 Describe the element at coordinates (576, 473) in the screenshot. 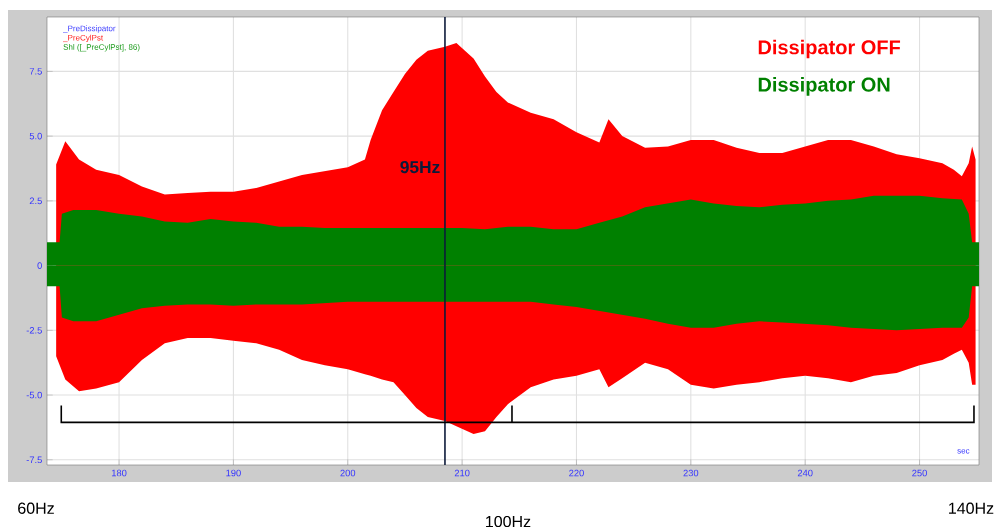

I see `x-tick-label: 220` at that location.